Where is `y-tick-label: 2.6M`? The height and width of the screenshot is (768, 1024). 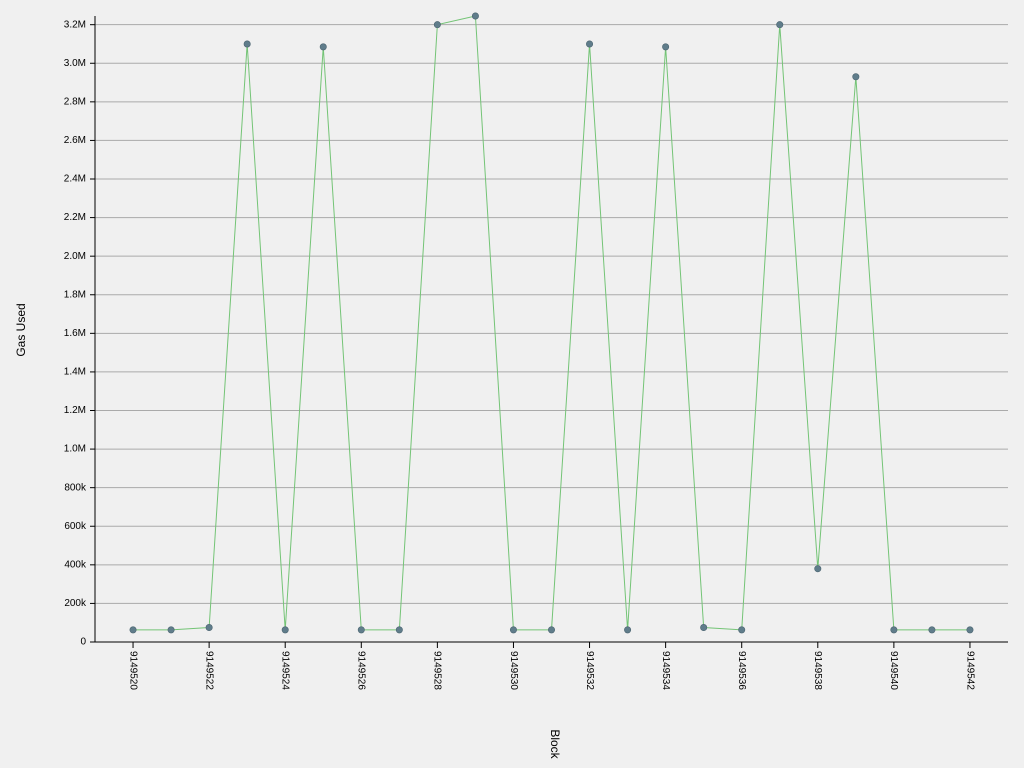
y-tick-label: 2.6M is located at coordinates (75, 140).